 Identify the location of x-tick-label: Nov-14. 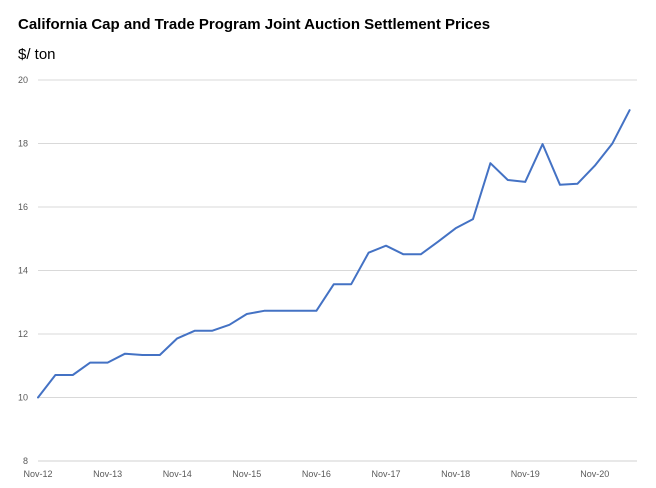
(177, 474).